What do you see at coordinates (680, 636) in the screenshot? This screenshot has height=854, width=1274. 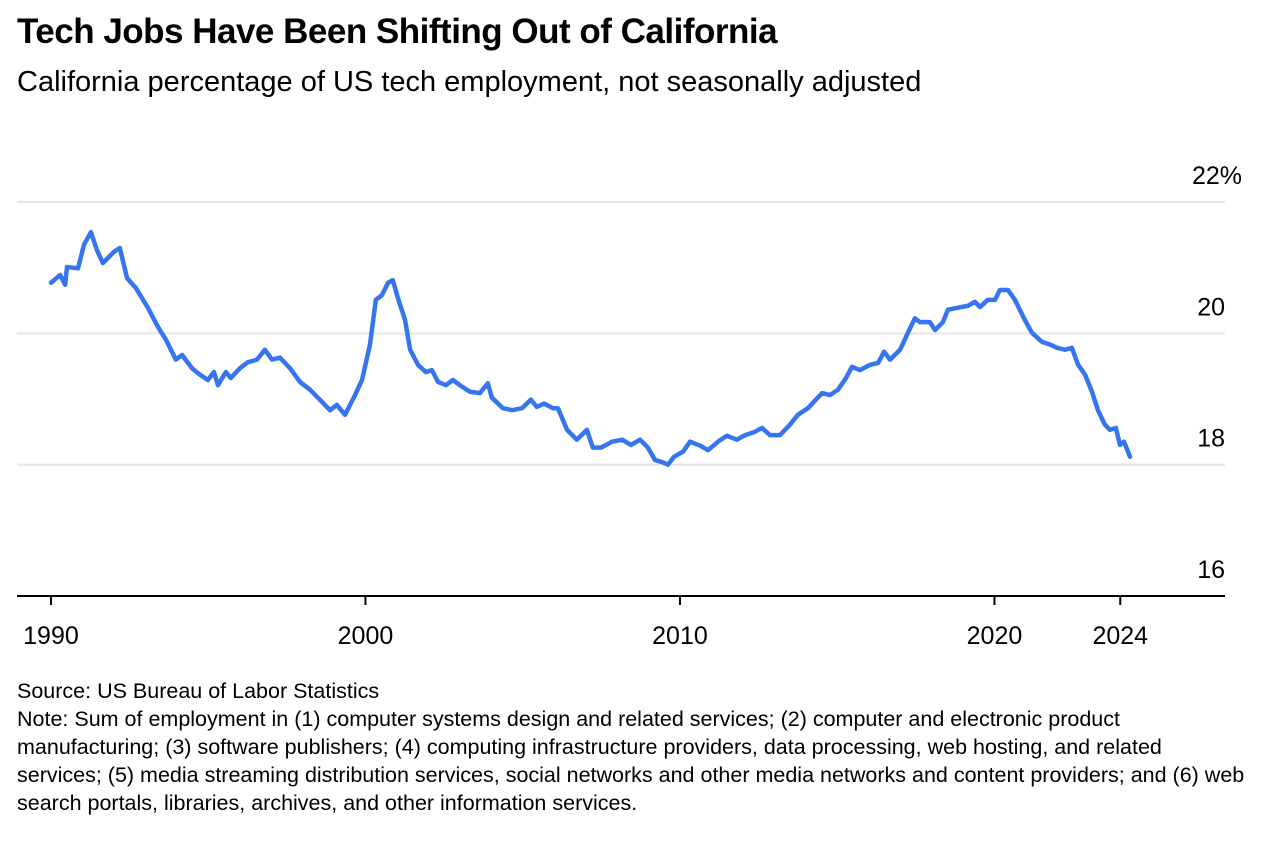 I see `x-tick-label: 2010` at bounding box center [680, 636].